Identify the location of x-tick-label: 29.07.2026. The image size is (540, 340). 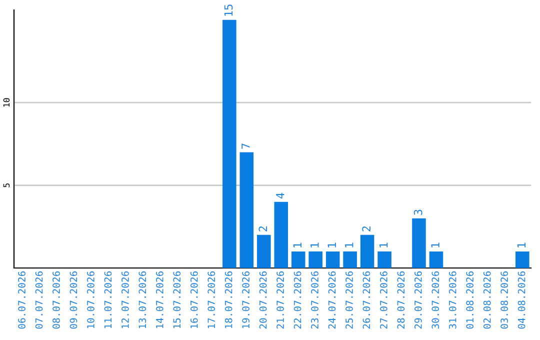
(418, 300).